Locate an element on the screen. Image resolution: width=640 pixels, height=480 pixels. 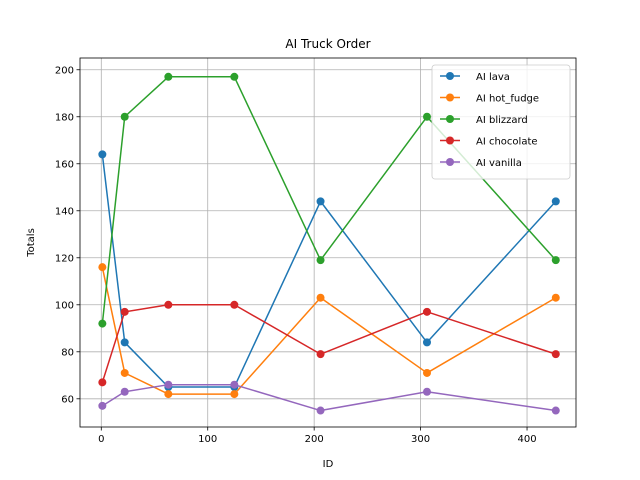
y-tick-label: 80 is located at coordinates (67, 352).